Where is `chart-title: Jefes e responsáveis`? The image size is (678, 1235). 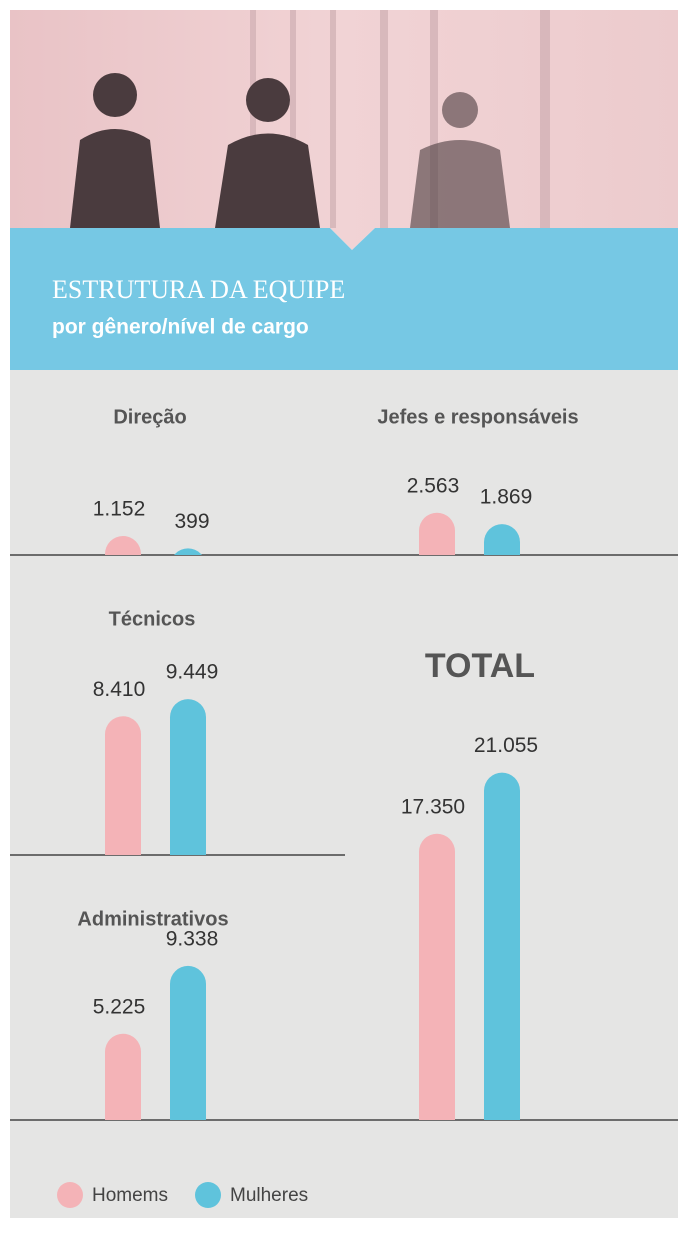
chart-title: Jefes e responsáveis is located at coordinates (477, 417).